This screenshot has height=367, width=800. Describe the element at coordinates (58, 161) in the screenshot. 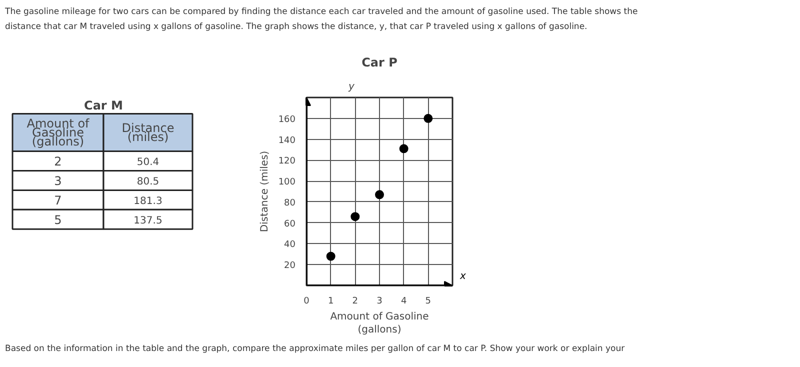

I see `text: 2` at that location.